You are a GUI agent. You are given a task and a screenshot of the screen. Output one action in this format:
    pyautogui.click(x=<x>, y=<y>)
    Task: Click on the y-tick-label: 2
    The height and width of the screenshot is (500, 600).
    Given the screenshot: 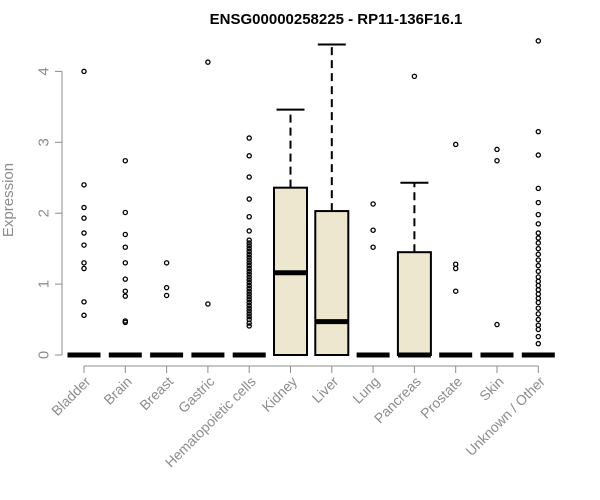 What is the action you would take?
    pyautogui.click(x=43, y=213)
    